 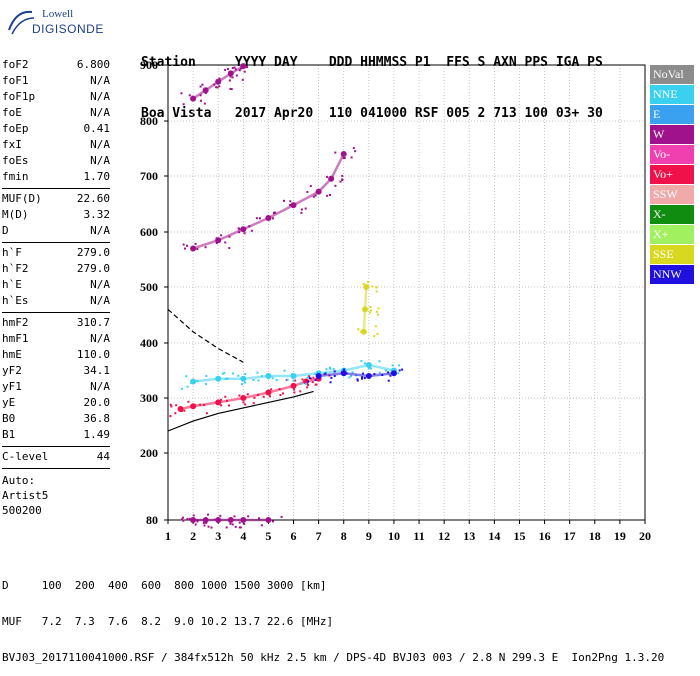 What do you see at coordinates (672, 94) in the screenshot?
I see `legend-item-nne: NNE` at bounding box center [672, 94].